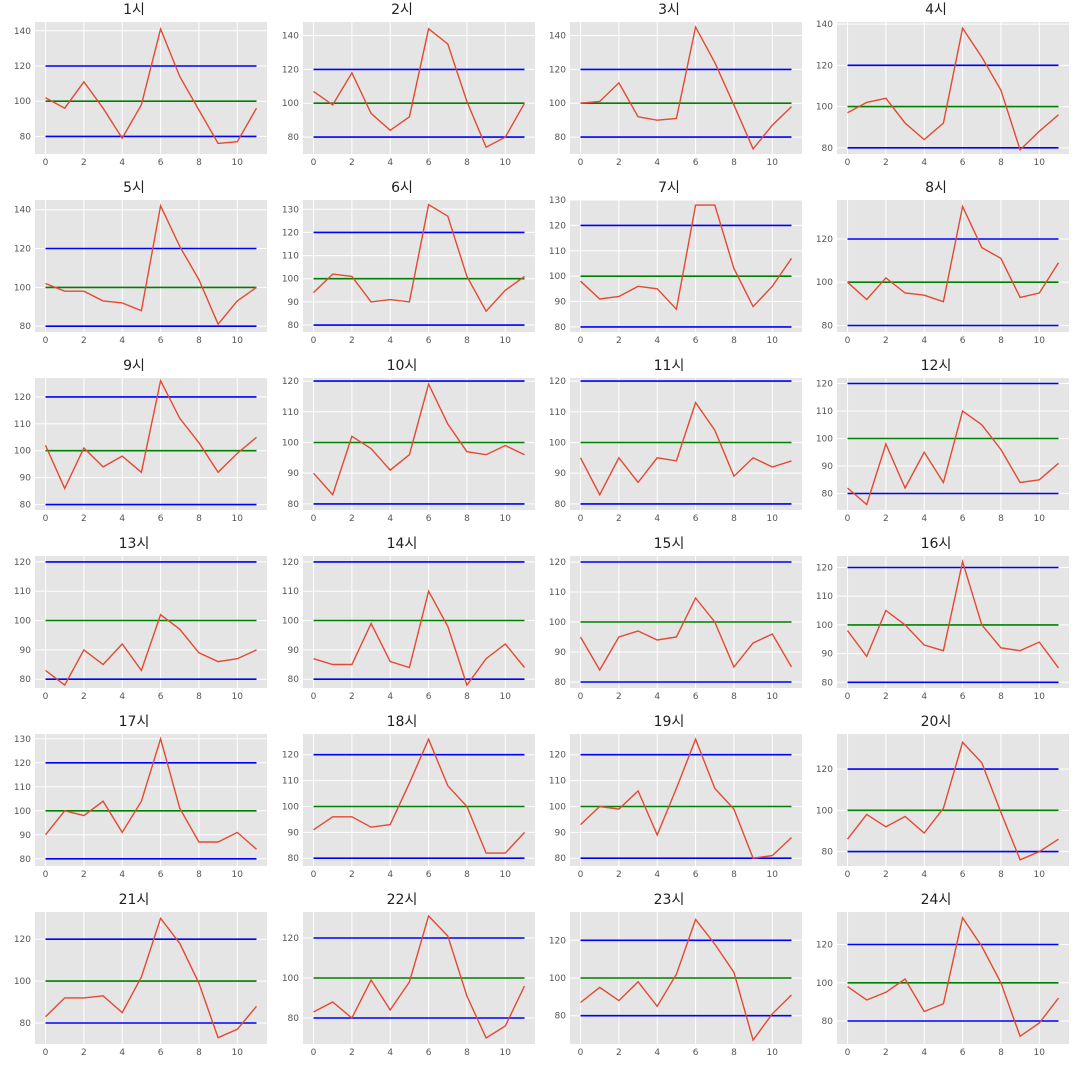 The height and width of the screenshot is (1080, 1080). What do you see at coordinates (669, 979) in the screenshot?
I see `chart-panel: 23시 0 2 4 6 8 10 80 100 120` at bounding box center [669, 979].